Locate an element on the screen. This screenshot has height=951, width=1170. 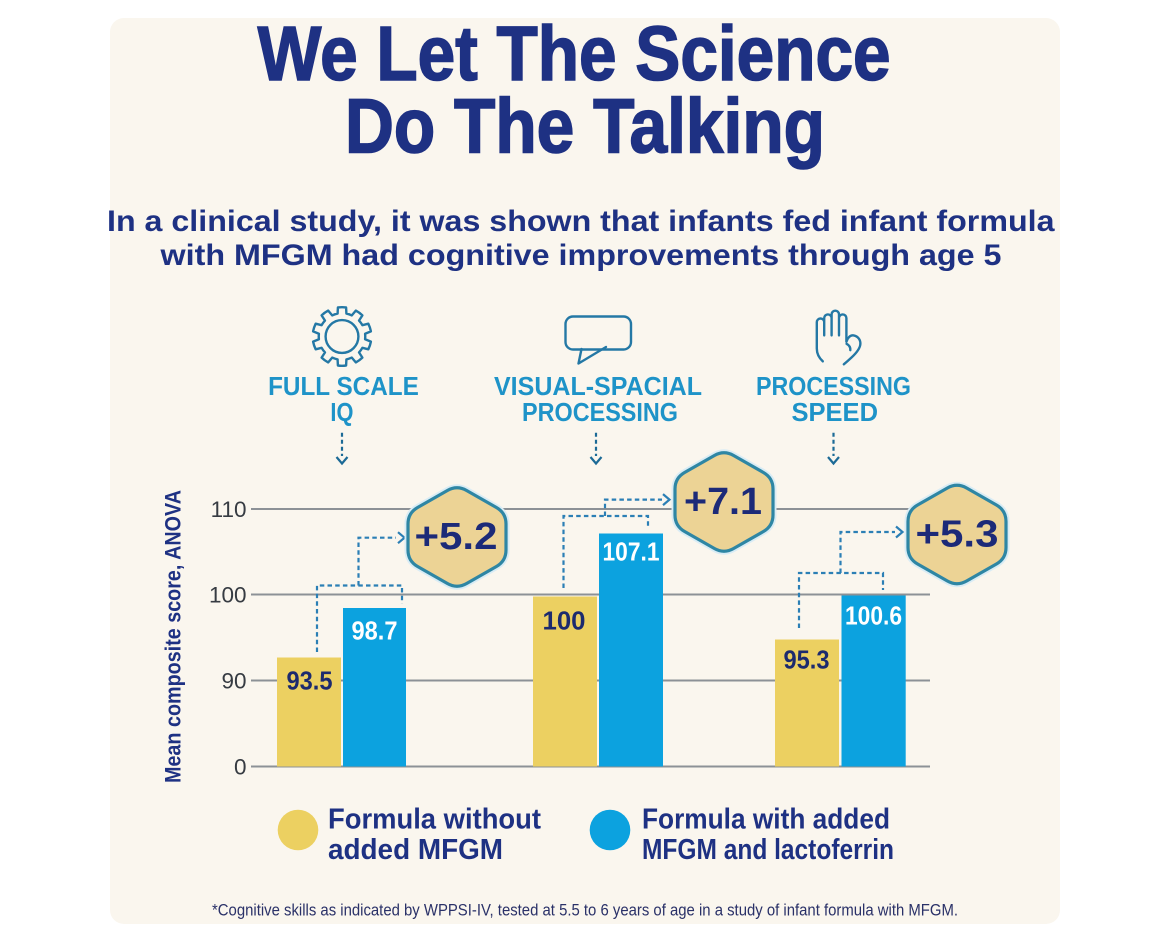
svg-text: MFGM and lactoferrin is located at coordinates (768, 850).